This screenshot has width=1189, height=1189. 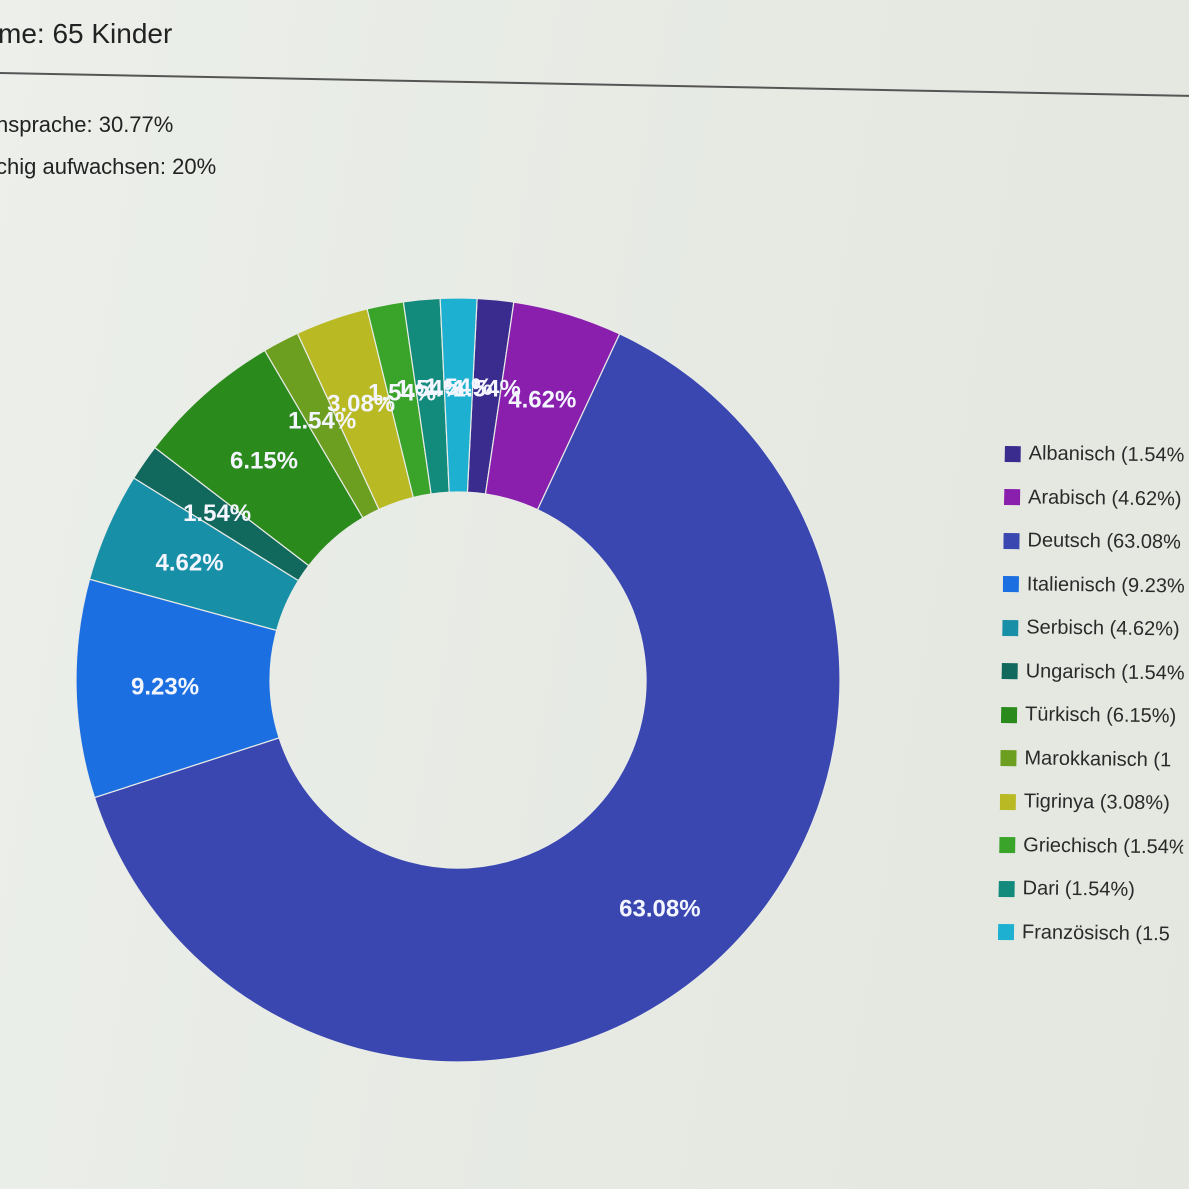 I want to click on slice-label-griechisch: 1.54%, so click(x=402, y=392).